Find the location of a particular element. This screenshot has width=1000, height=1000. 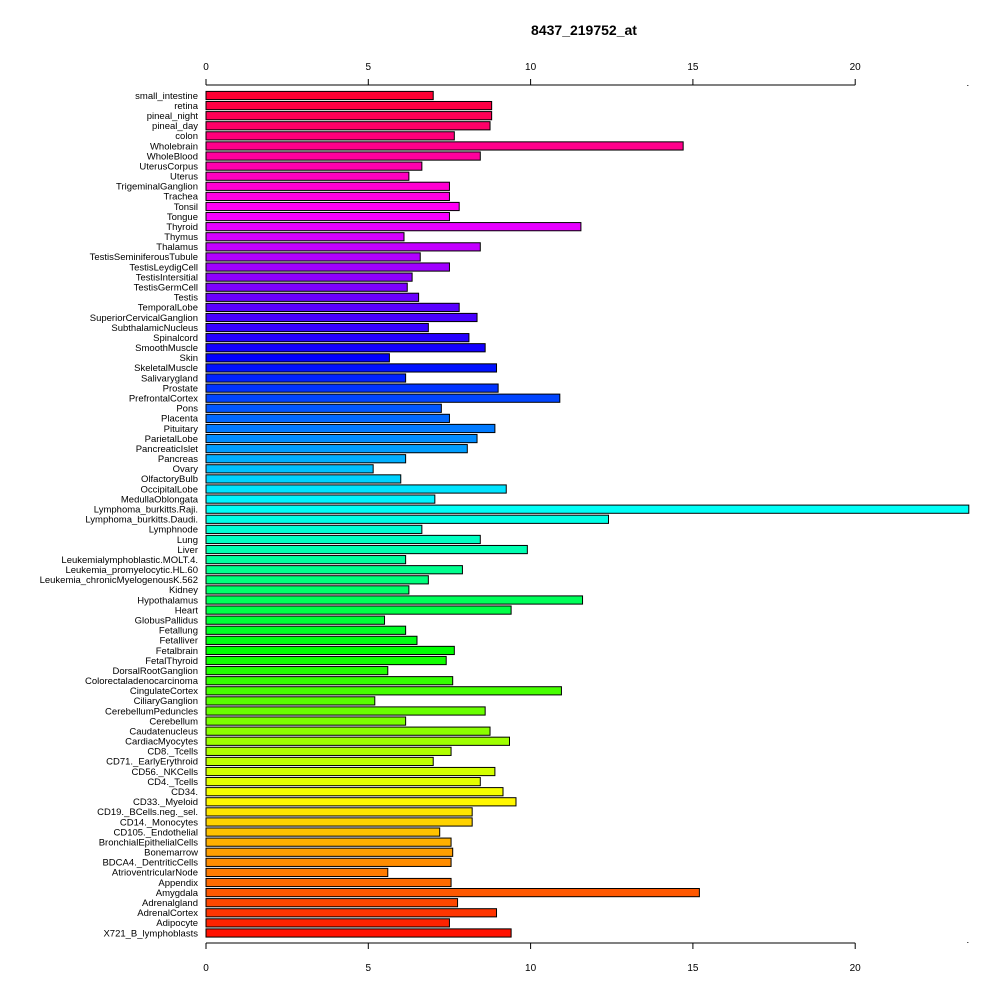

category-label-30: PrefrontalCortex is located at coordinates (163, 399).